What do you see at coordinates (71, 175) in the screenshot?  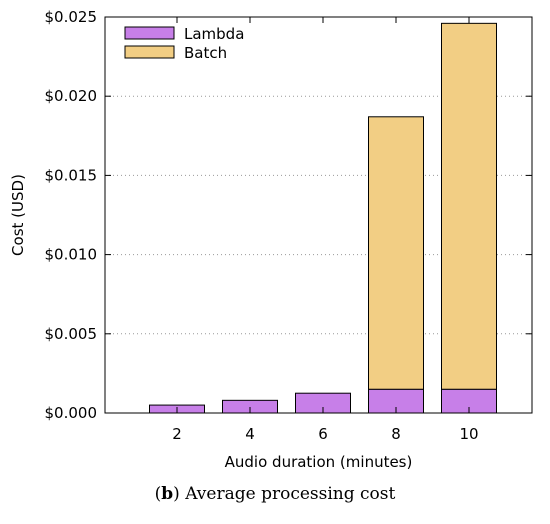 I see `y-tick-label: $0.015` at bounding box center [71, 175].